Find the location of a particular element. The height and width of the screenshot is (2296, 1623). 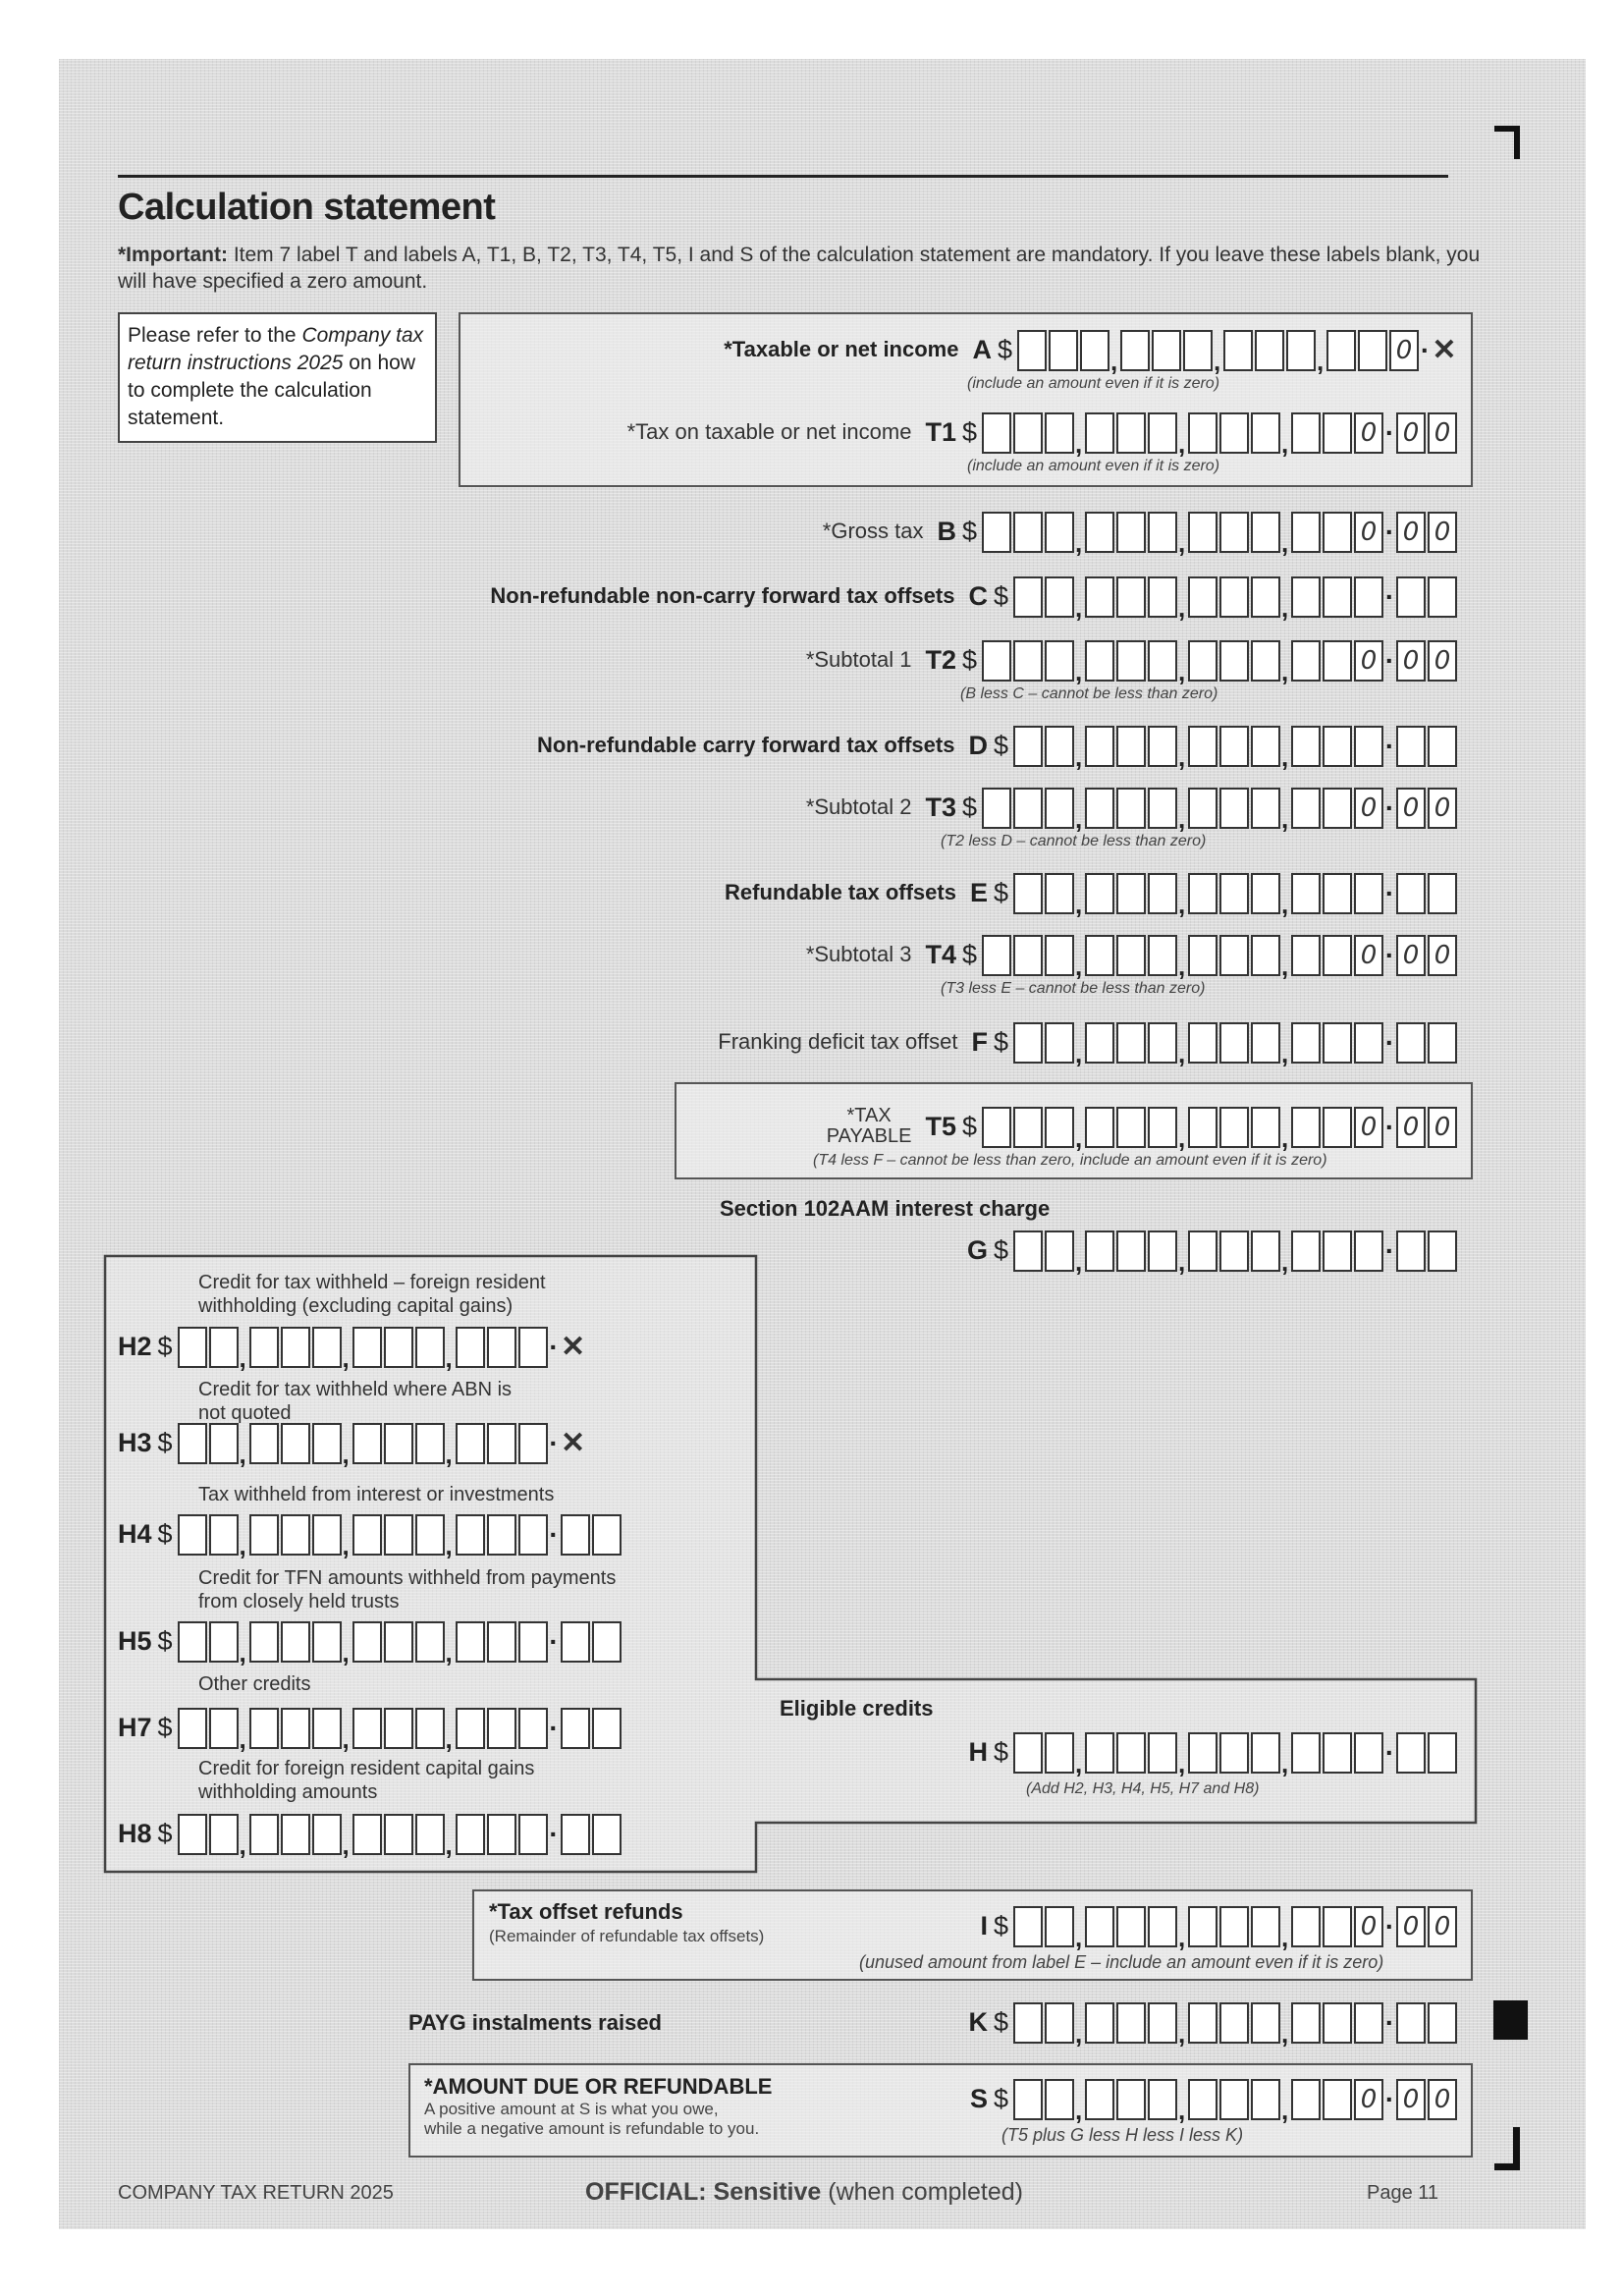

amount-field-T3: ,,, 0 · 0 0 is located at coordinates (1219, 809).